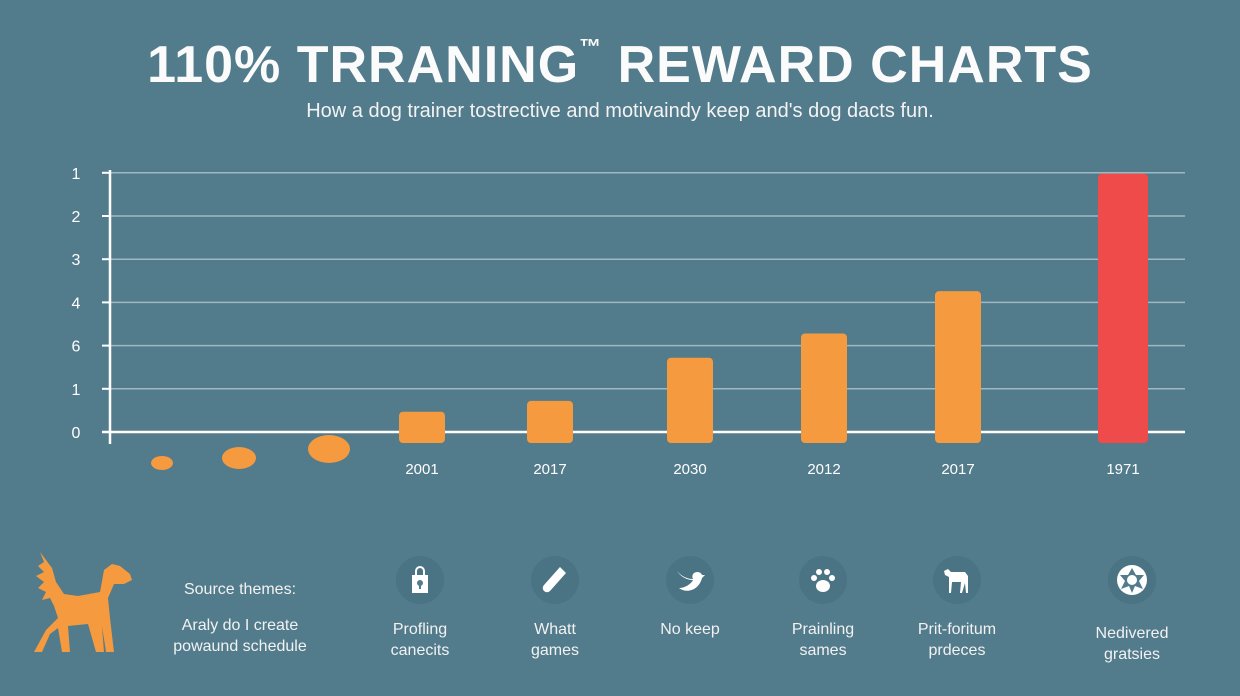  I want to click on feature-label-line1: Nedivered, so click(1132, 633).